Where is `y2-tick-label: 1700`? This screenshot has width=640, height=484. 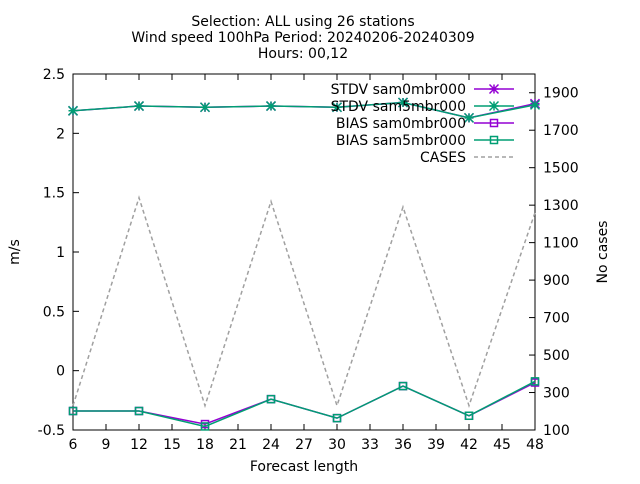 y2-tick-label: 1700 is located at coordinates (561, 131).